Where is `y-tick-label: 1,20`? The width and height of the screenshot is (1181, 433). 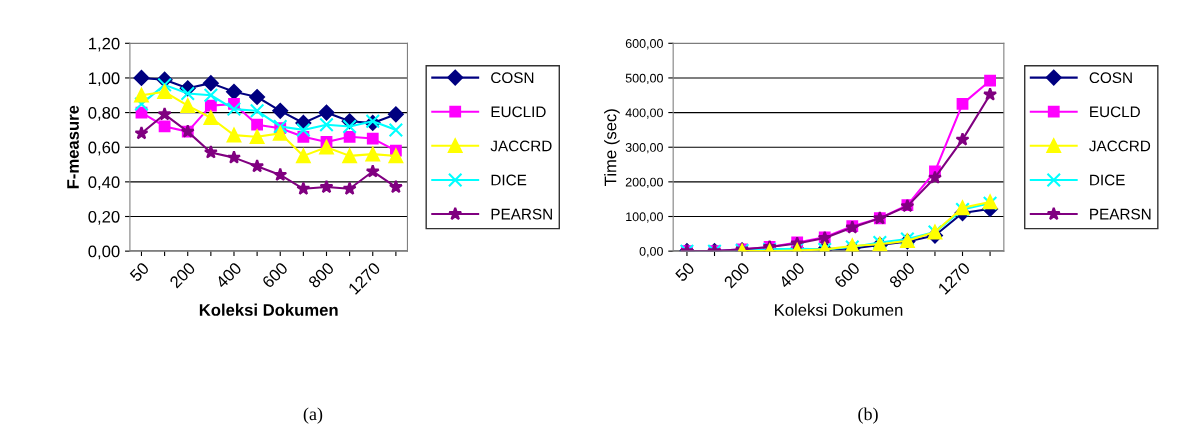
y-tick-label: 1,20 is located at coordinates (104, 44).